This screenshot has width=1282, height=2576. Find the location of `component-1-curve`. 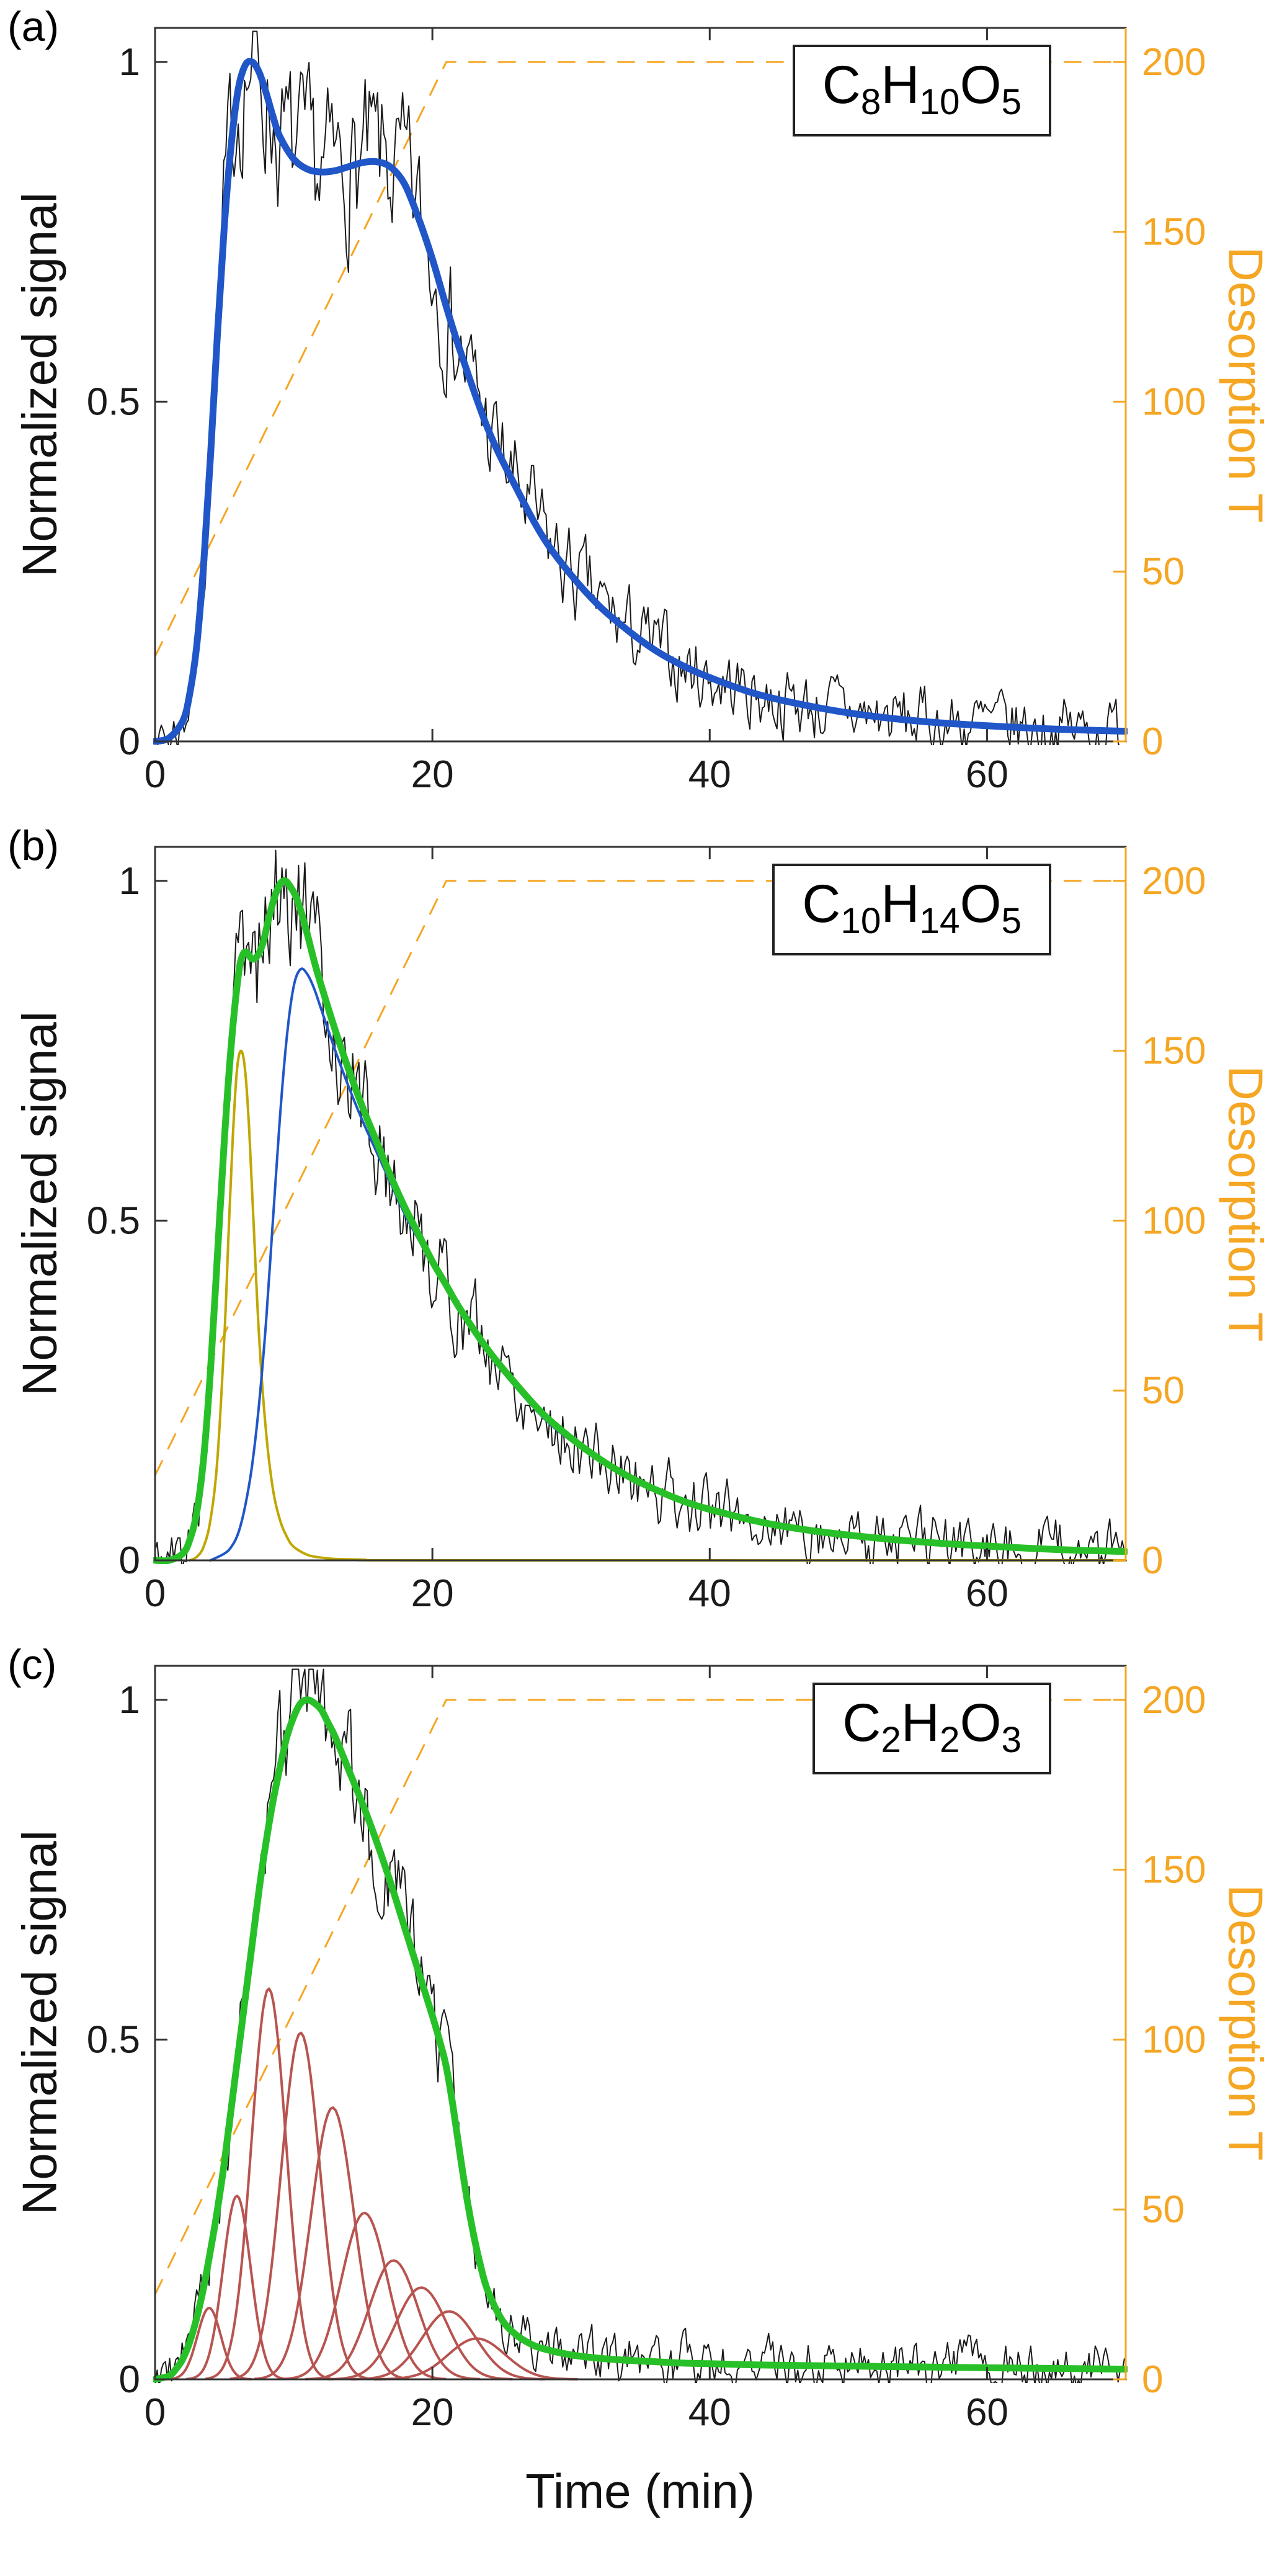

component-1-curve is located at coordinates (657, 1305).